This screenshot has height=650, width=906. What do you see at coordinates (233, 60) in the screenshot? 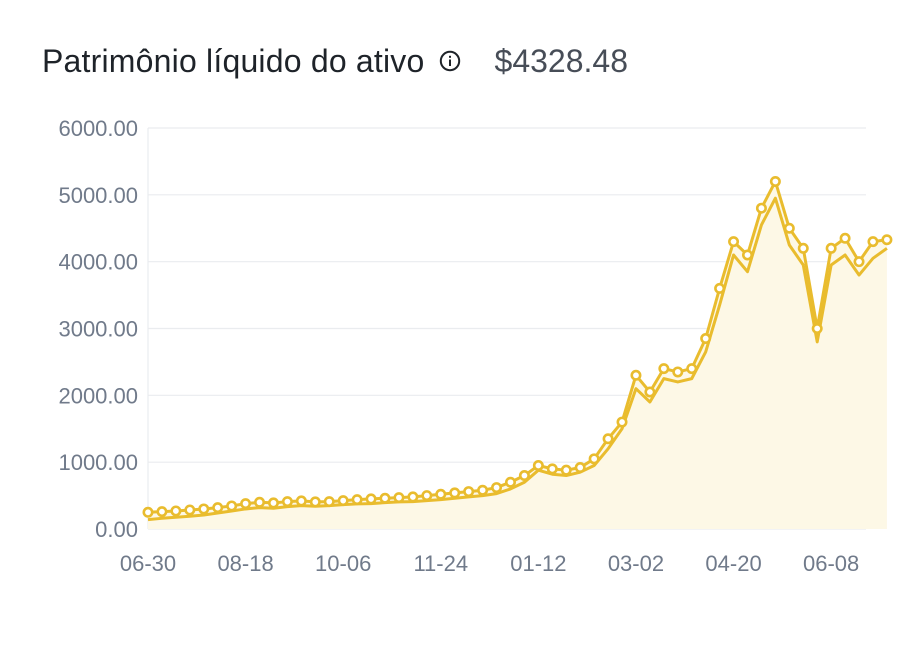
I see `chart-title: Patrimônio líquido do ativo` at bounding box center [233, 60].